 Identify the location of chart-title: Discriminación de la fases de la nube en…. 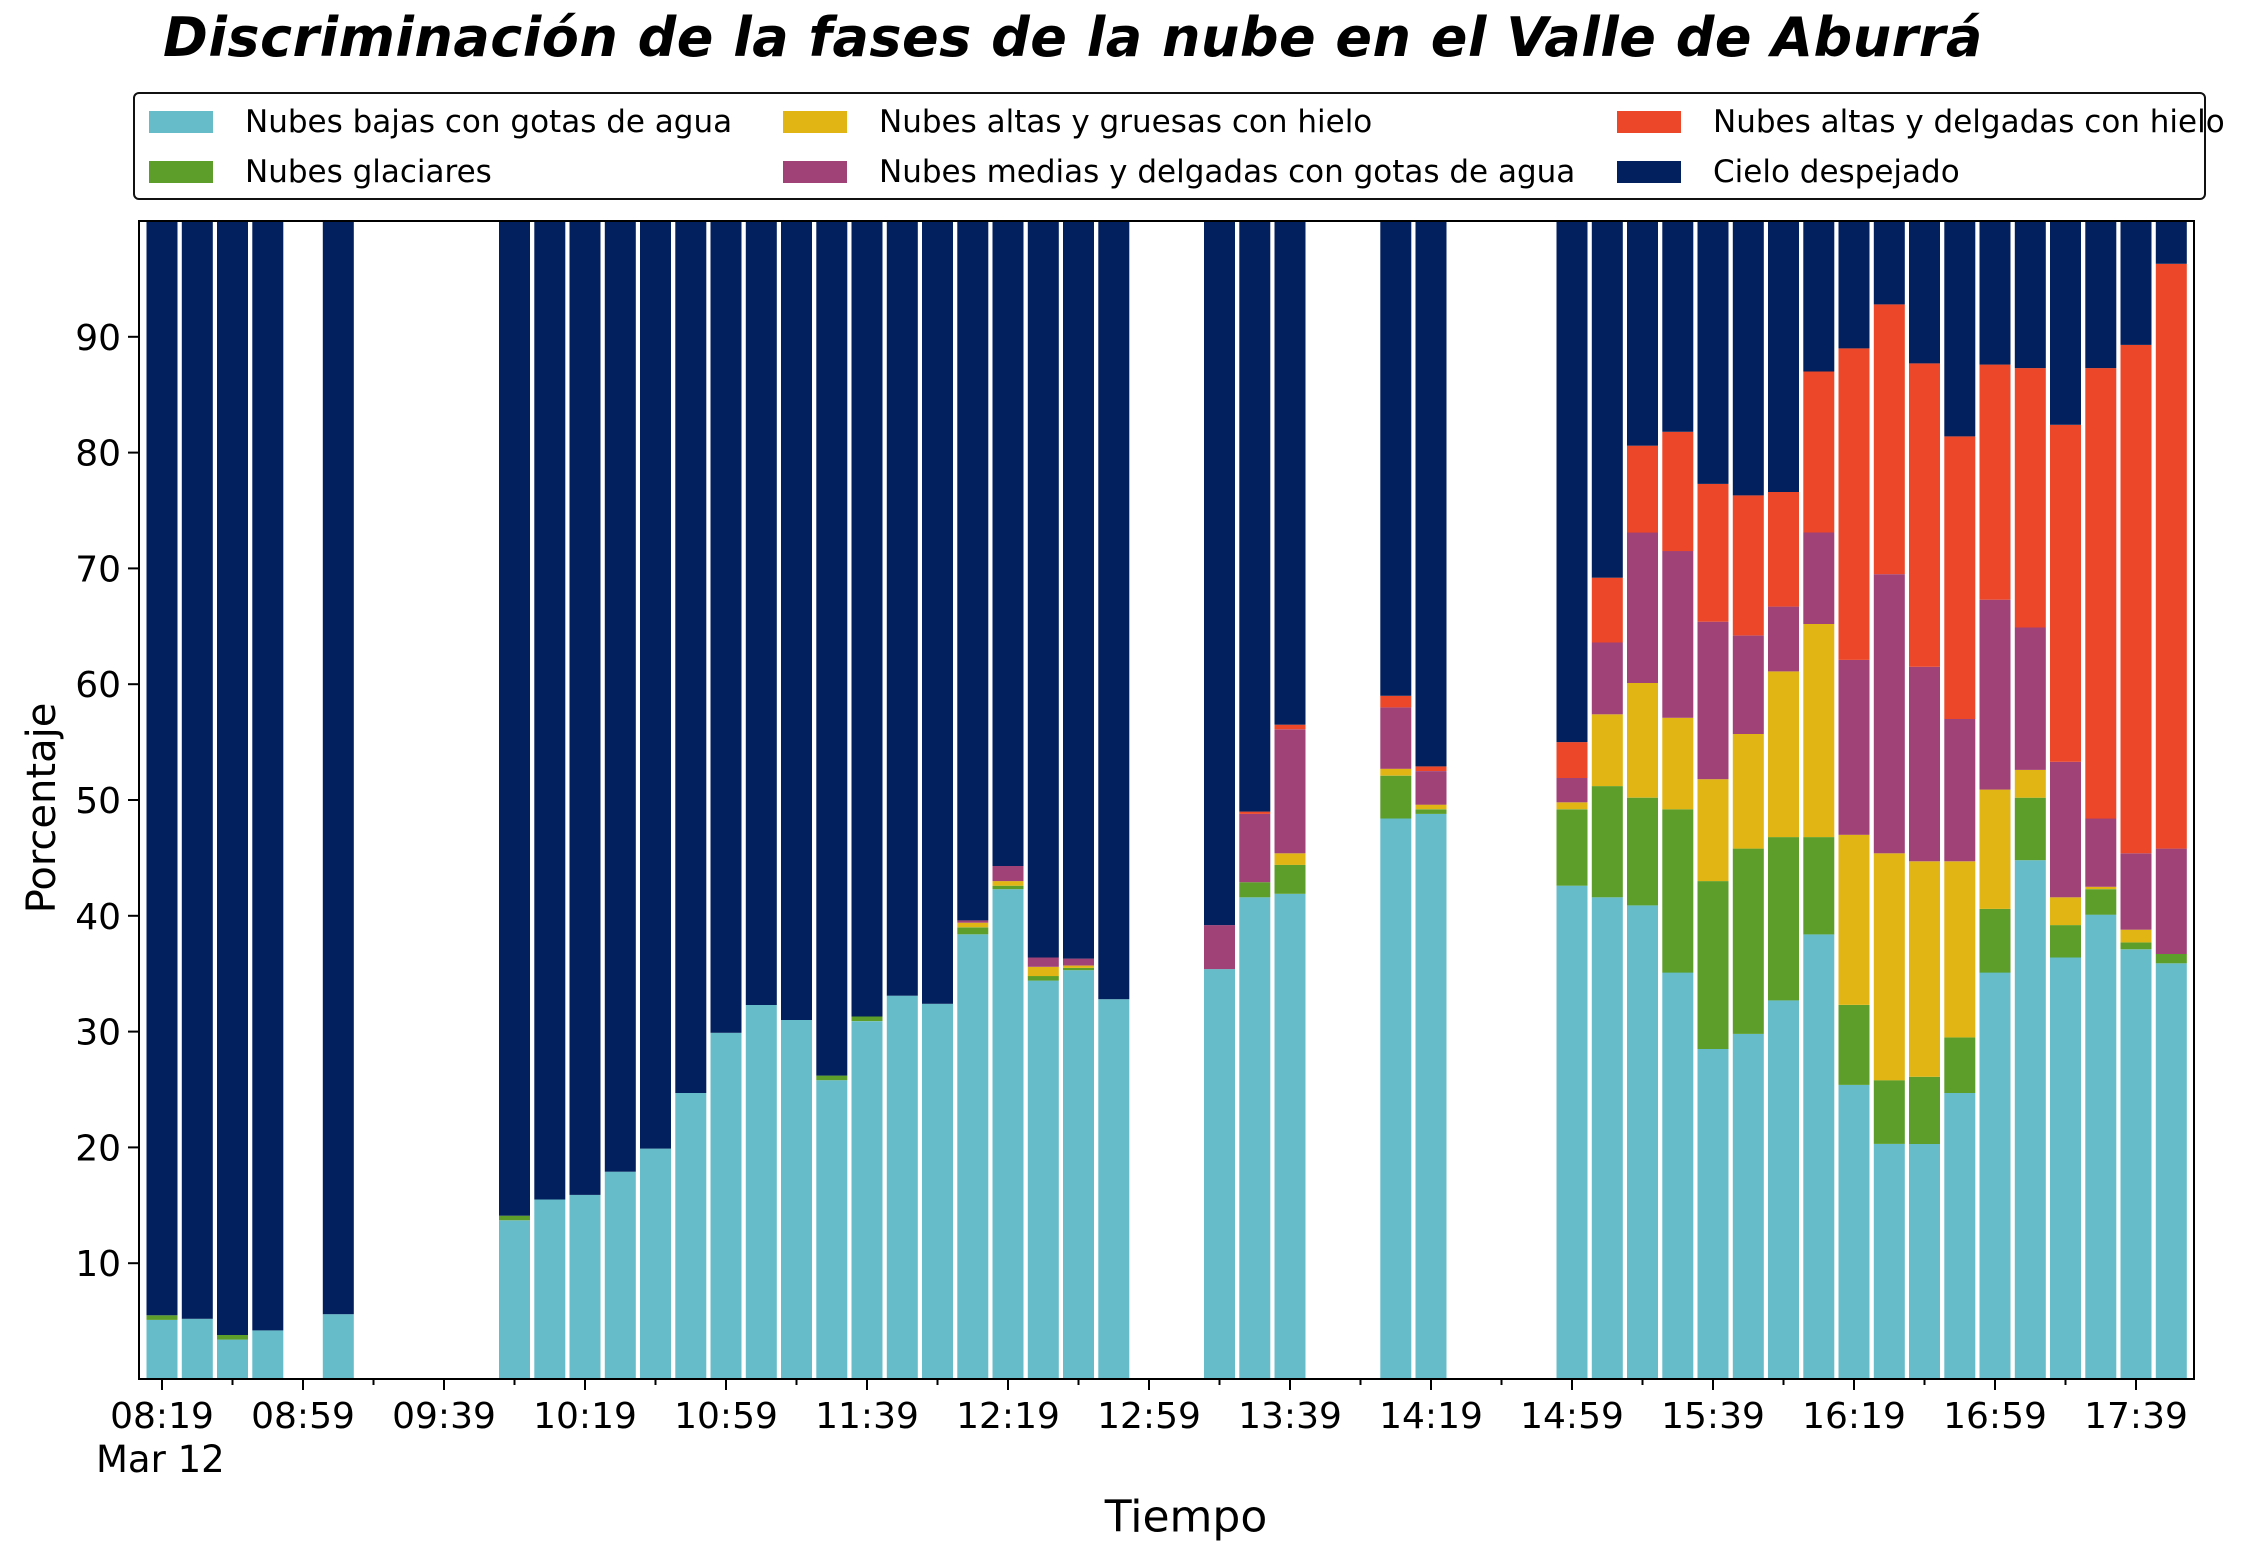
(1073, 37).